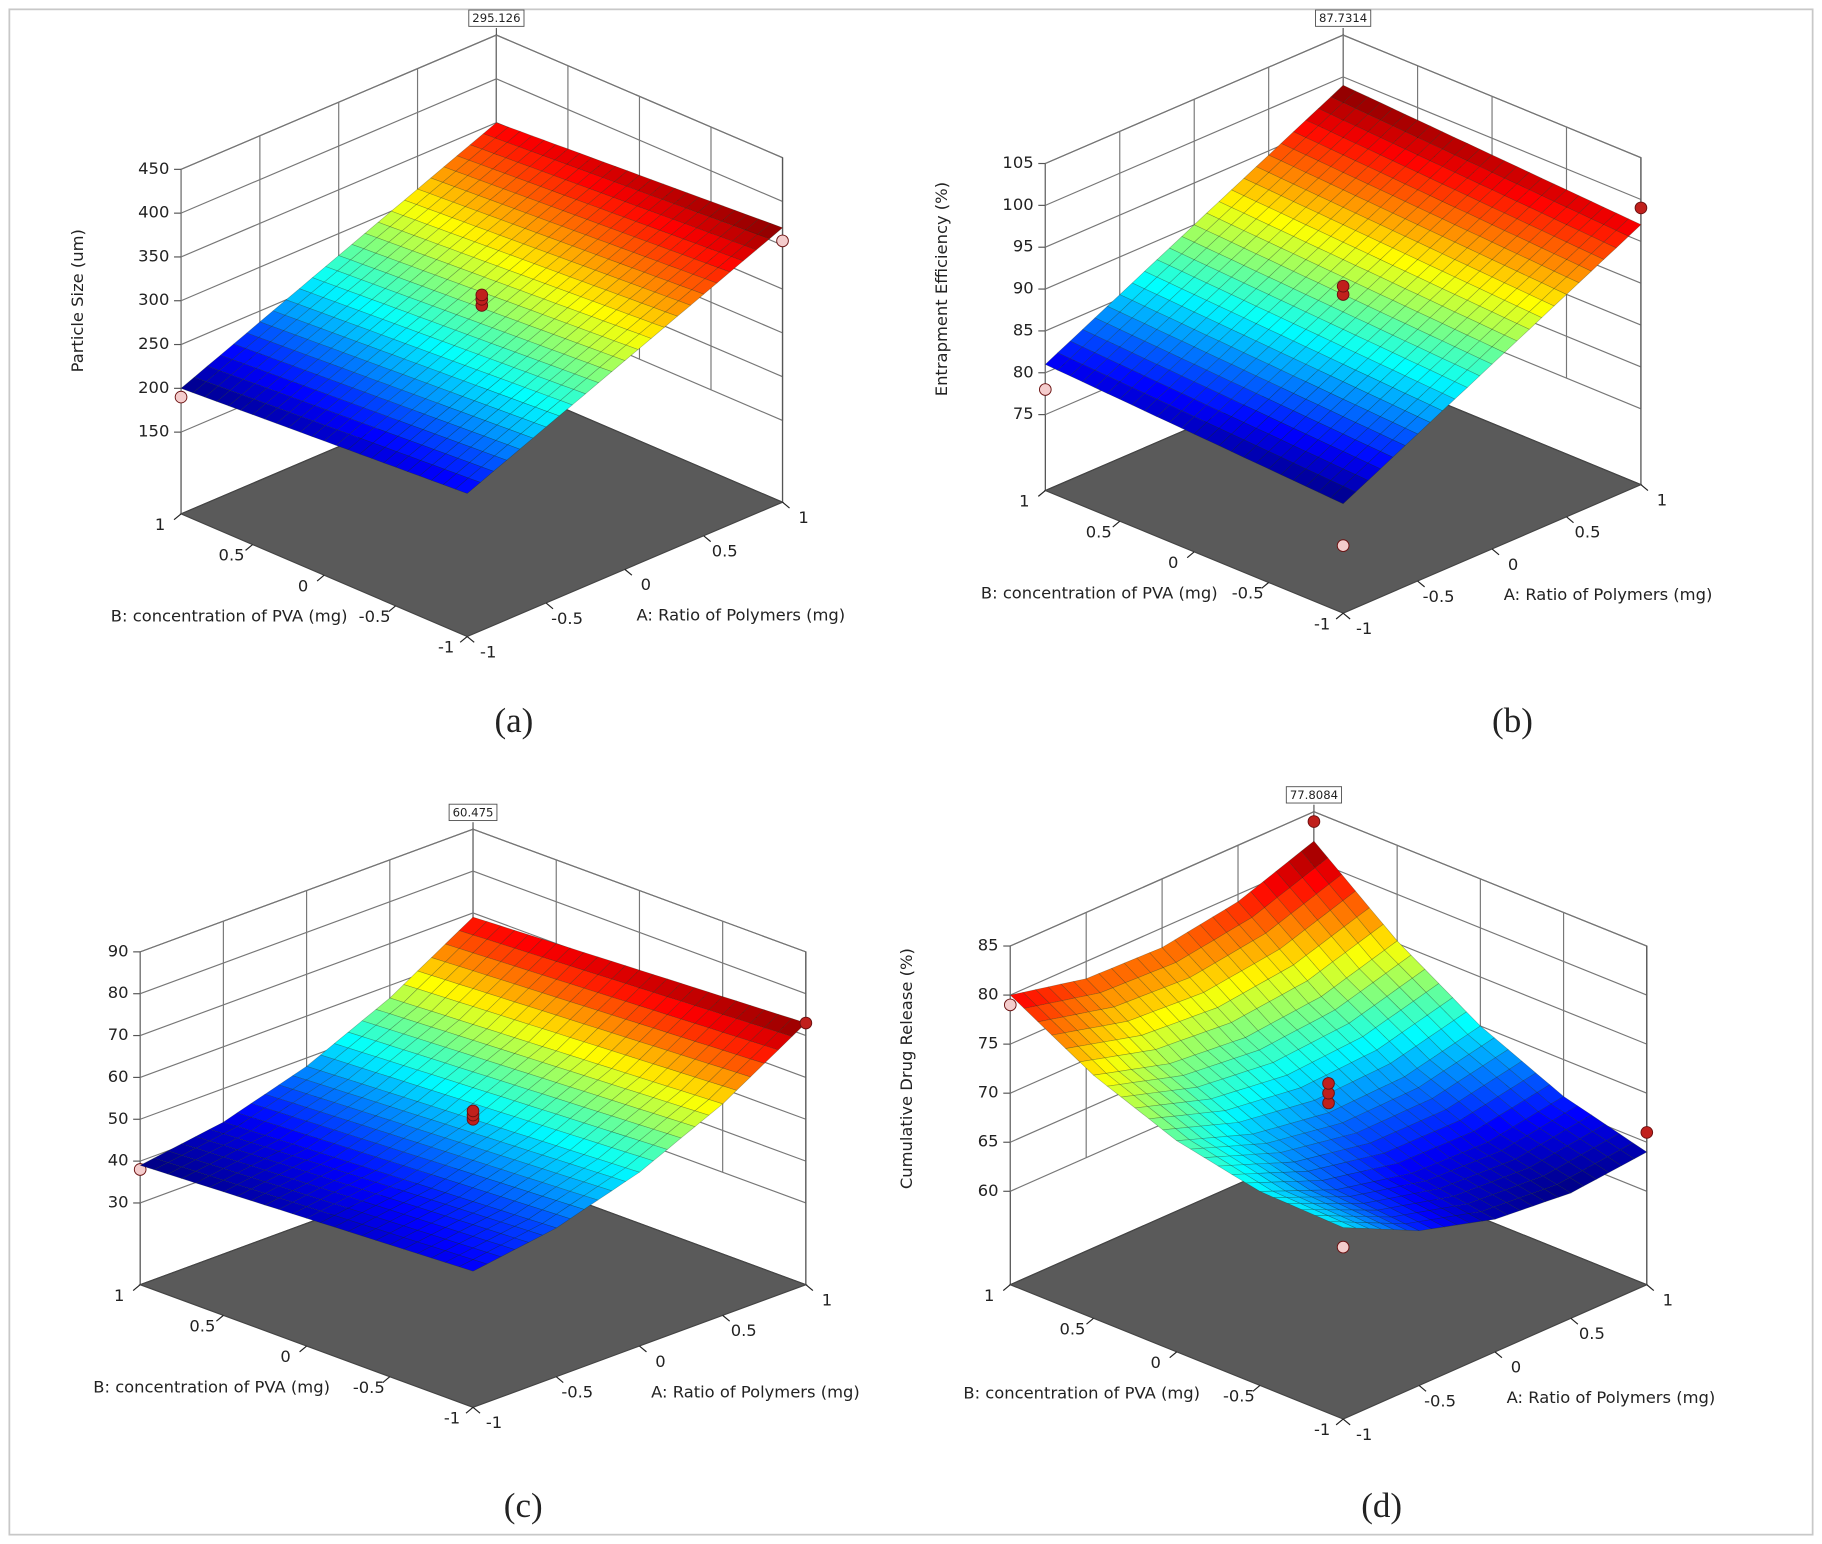  What do you see at coordinates (567, 618) in the screenshot?
I see `x-tick-label: -0.5` at bounding box center [567, 618].